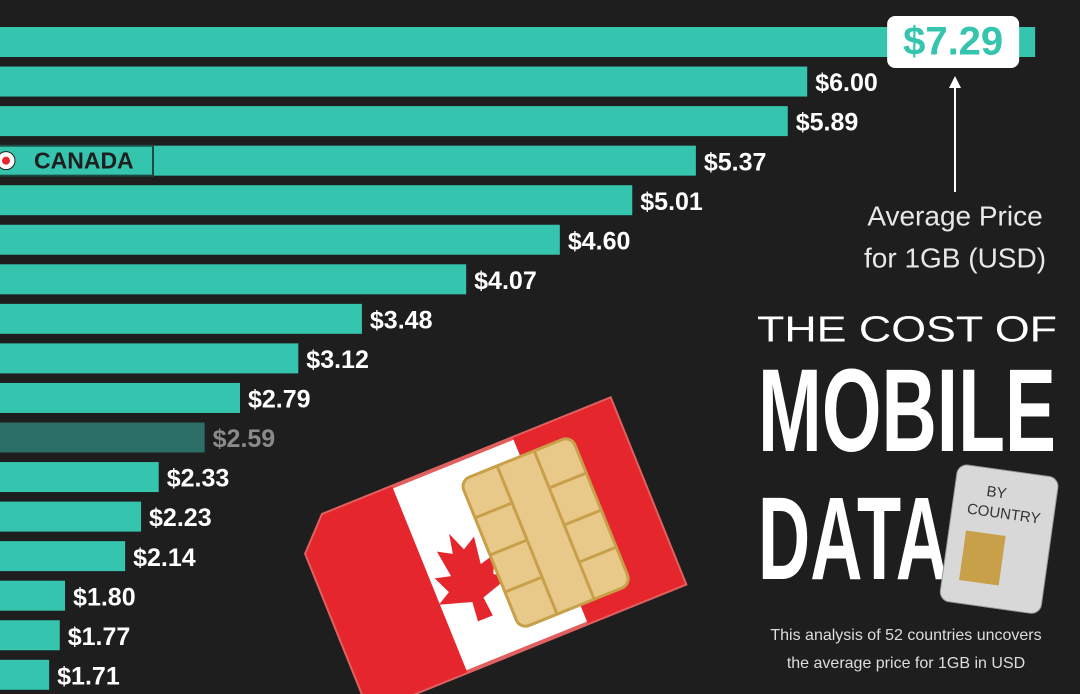 This screenshot has width=1080, height=694. What do you see at coordinates (599, 241) in the screenshot?
I see `value-label: $4.60` at bounding box center [599, 241].